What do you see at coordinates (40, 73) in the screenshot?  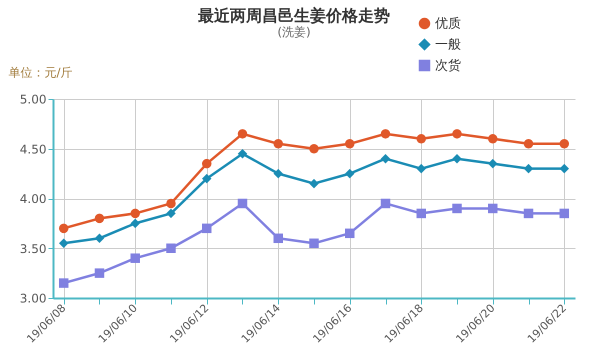 I see `y-axis-title: 单位：元/斤` at bounding box center [40, 73].